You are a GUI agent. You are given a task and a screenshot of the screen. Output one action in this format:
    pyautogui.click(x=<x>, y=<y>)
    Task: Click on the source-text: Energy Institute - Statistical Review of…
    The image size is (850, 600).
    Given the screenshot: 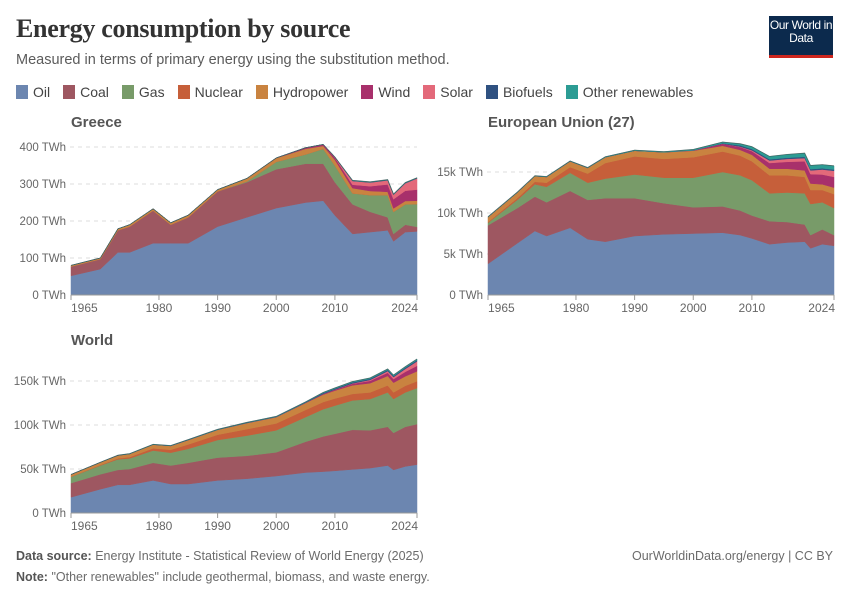 What is the action you would take?
    pyautogui.click(x=259, y=556)
    